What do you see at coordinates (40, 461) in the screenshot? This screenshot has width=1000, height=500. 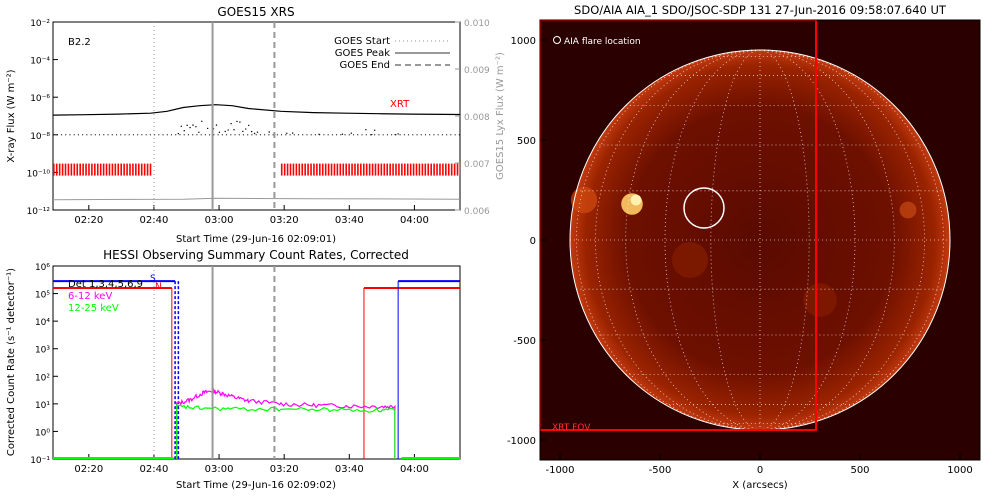 I see `hessi-y-tick-label: 10⁻¹` at bounding box center [40, 461].